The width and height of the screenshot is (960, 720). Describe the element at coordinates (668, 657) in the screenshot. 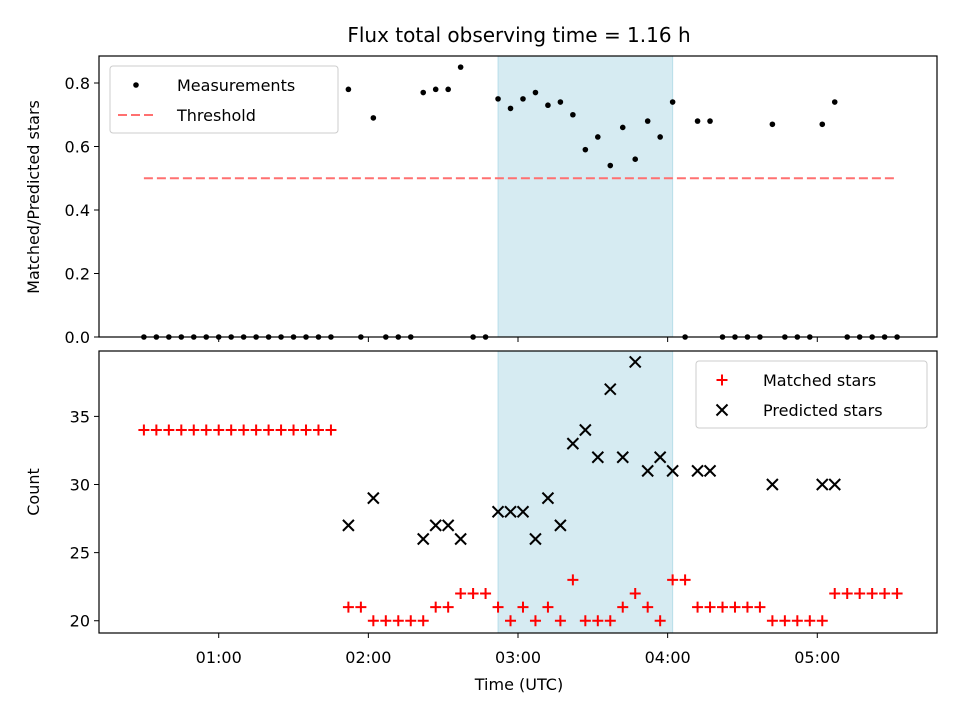

I see `x-tick-label: 04:00` at that location.